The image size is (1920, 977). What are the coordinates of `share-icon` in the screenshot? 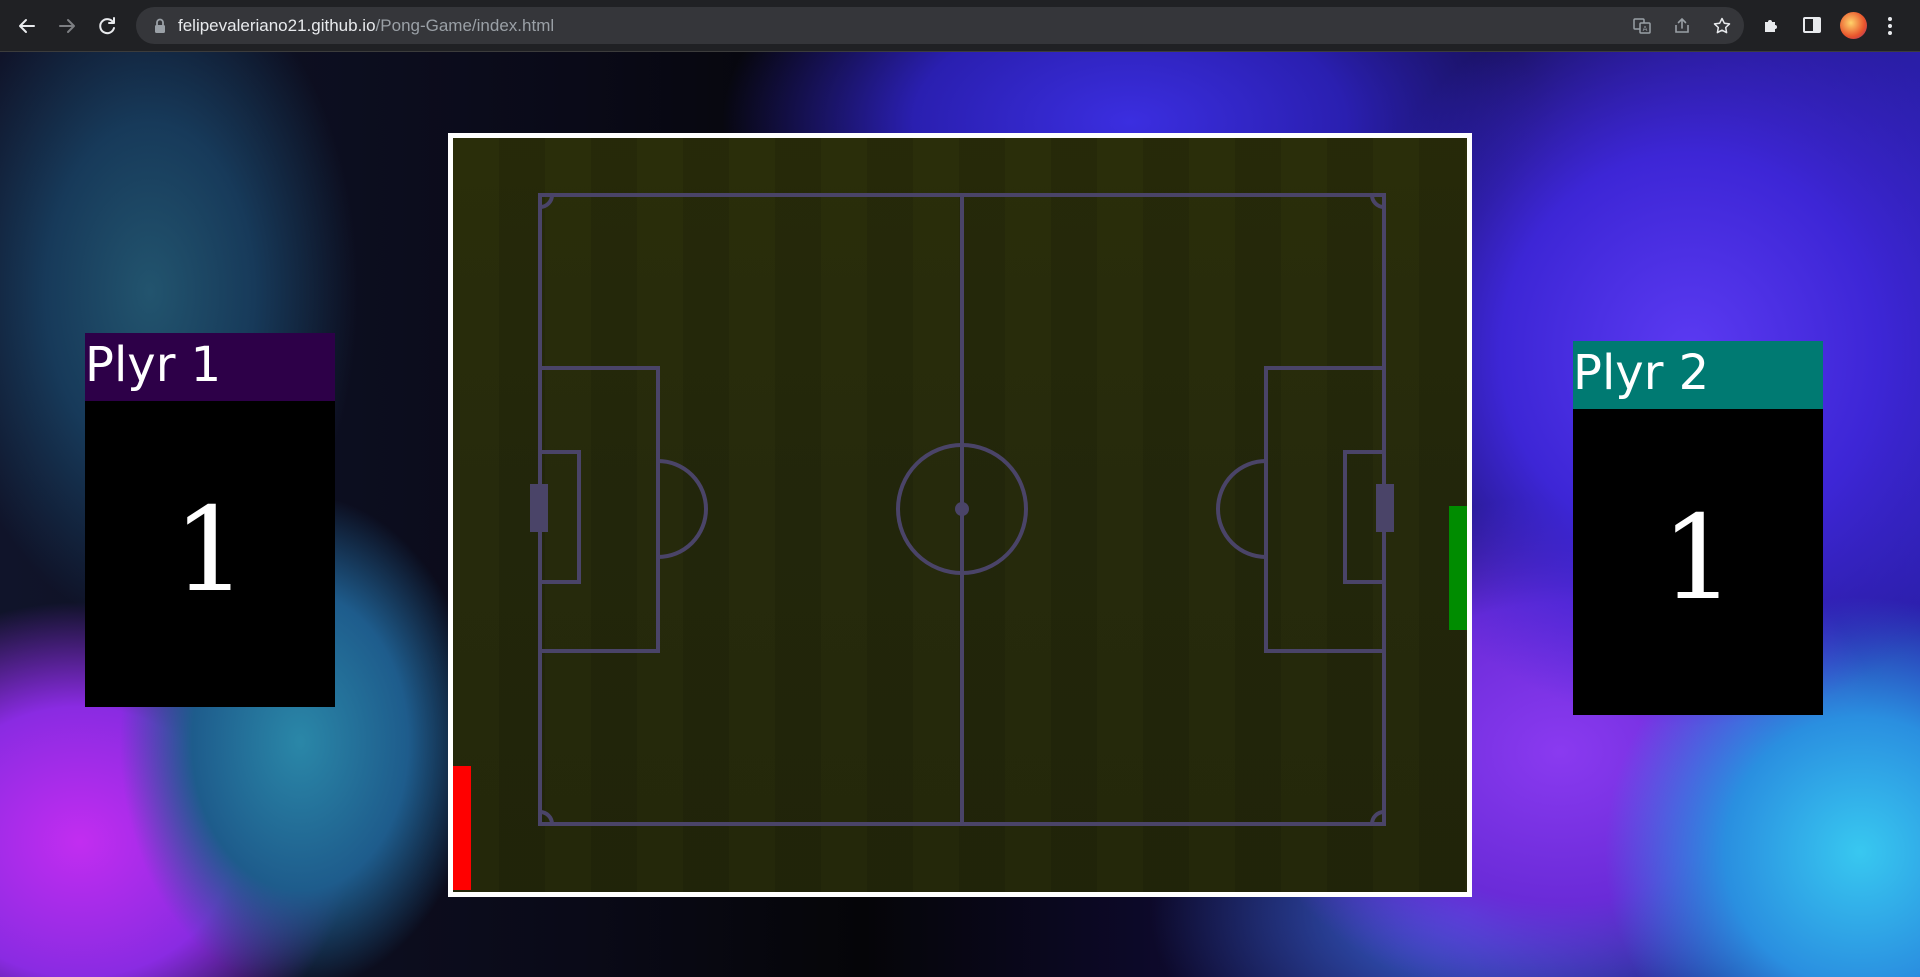 It's located at (1682, 26).